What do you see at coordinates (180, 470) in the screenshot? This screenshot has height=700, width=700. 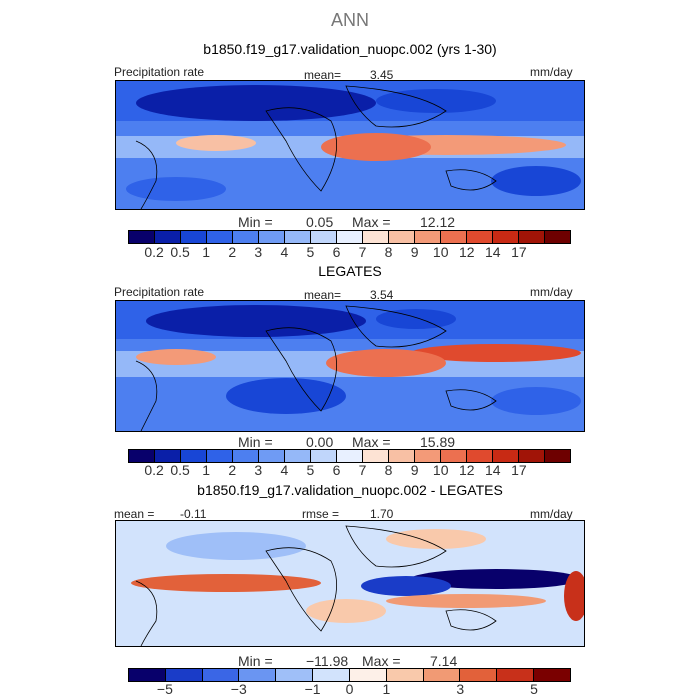 I see `colorbar-tick-label: 0.5` at bounding box center [180, 470].